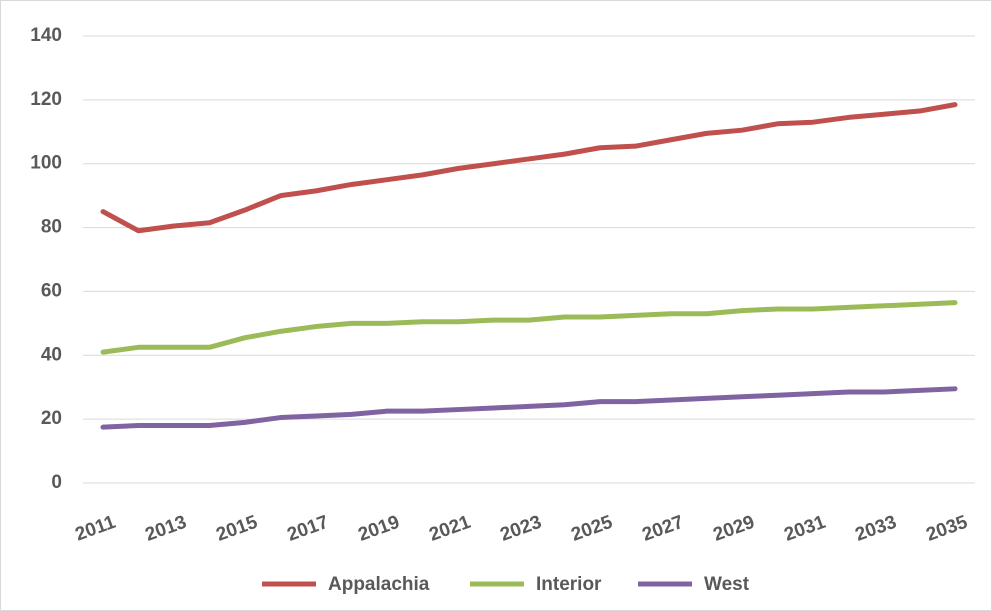 The image size is (992, 611). Describe the element at coordinates (56, 482) in the screenshot. I see `y-tick-label: 0` at that location.